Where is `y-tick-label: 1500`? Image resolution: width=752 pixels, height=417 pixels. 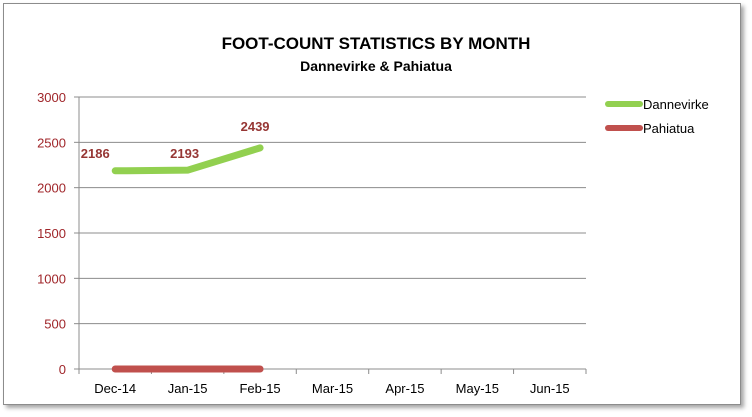 y-tick-label: 1500 is located at coordinates (51, 233).